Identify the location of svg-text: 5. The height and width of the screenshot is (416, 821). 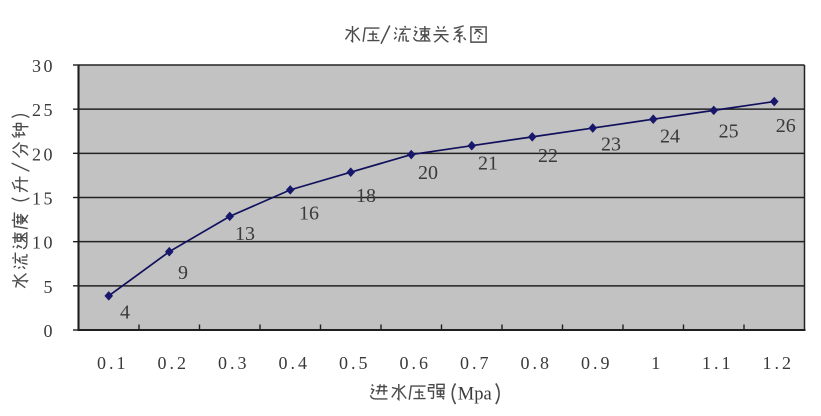
(50, 287).